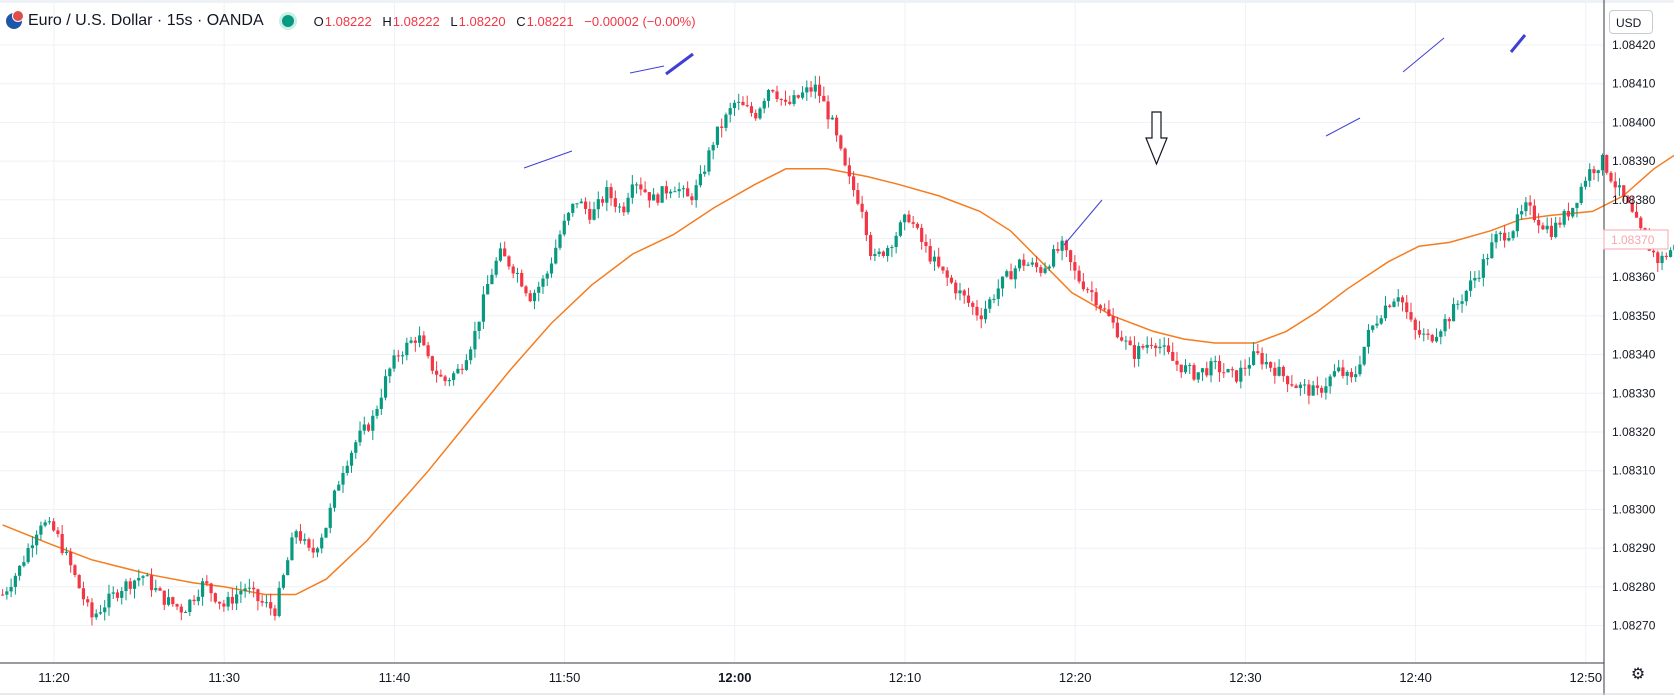 This screenshot has height=695, width=1674. I want to click on gear-icon: ⚙, so click(1638, 674).